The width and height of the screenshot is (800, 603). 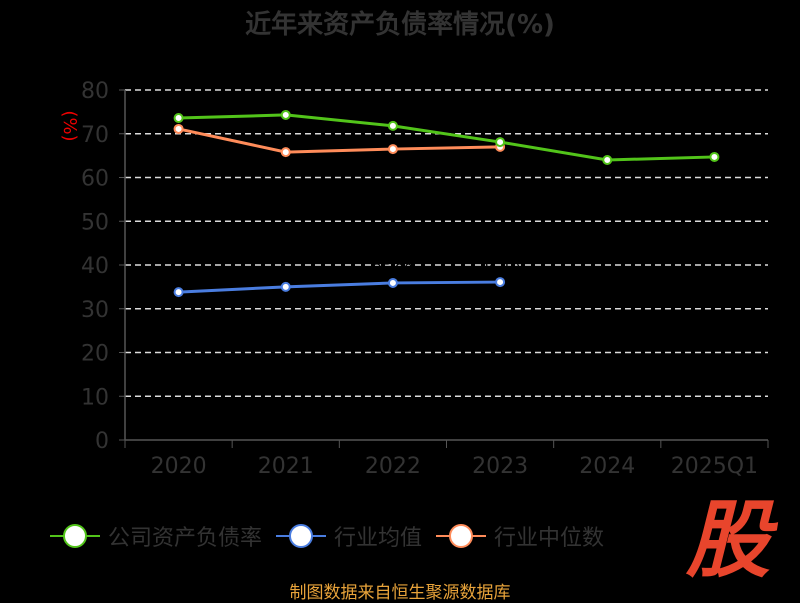 What do you see at coordinates (179, 145) in the screenshot?
I see `data-label: 71.10` at bounding box center [179, 145].